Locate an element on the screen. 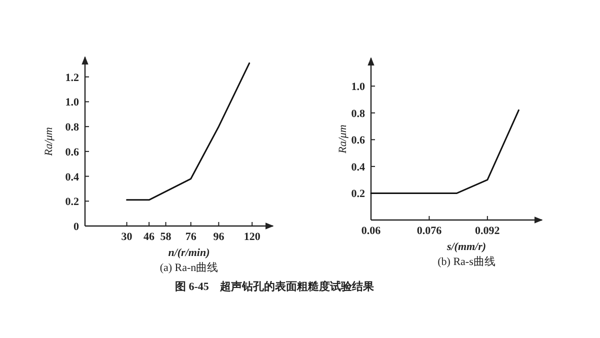 This screenshot has height=338, width=600. y-tick-label: 0 is located at coordinates (77, 227).